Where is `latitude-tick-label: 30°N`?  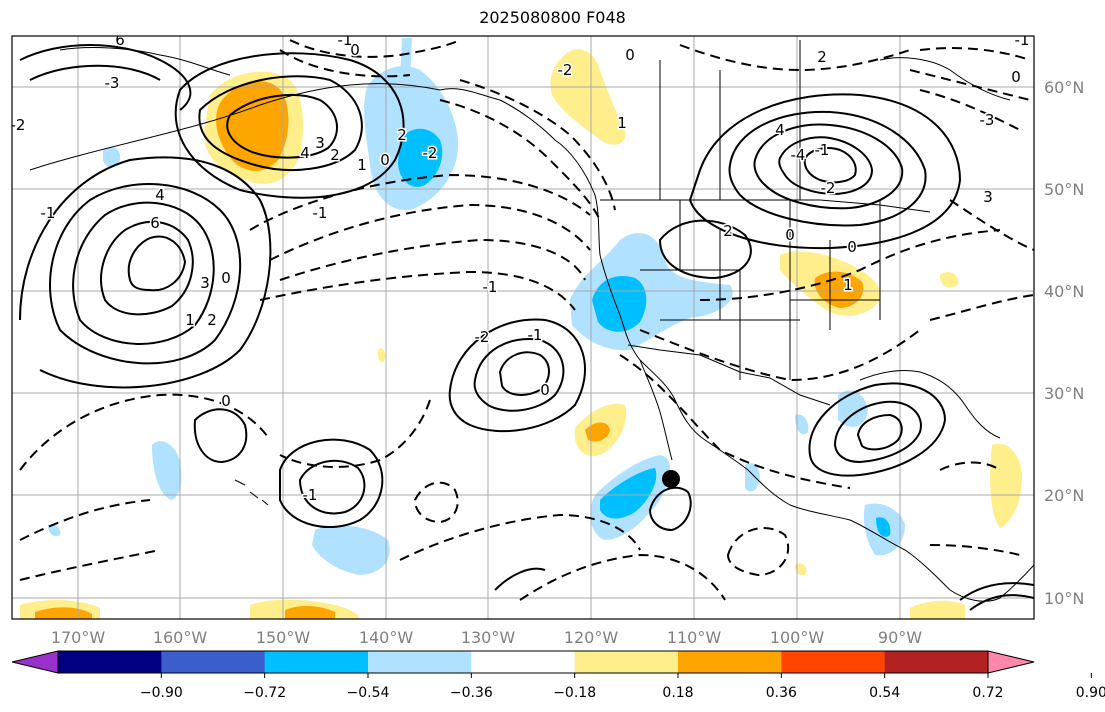 latitude-tick-label: 30°N is located at coordinates (1064, 393).